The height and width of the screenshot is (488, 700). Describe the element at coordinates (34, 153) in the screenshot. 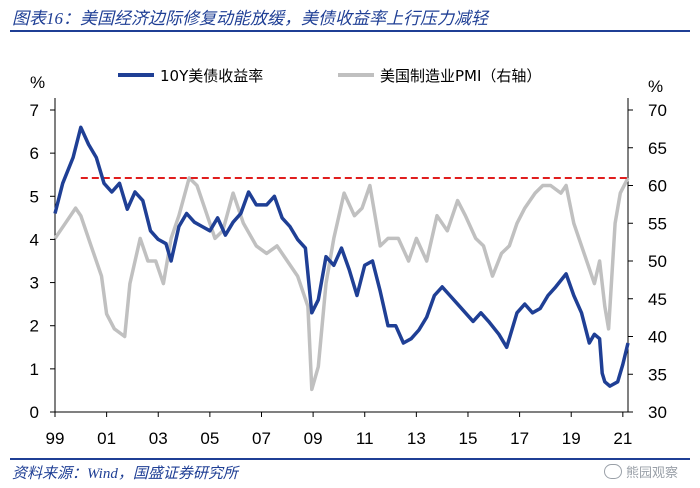

I see `left-tick-label: 6` at that location.